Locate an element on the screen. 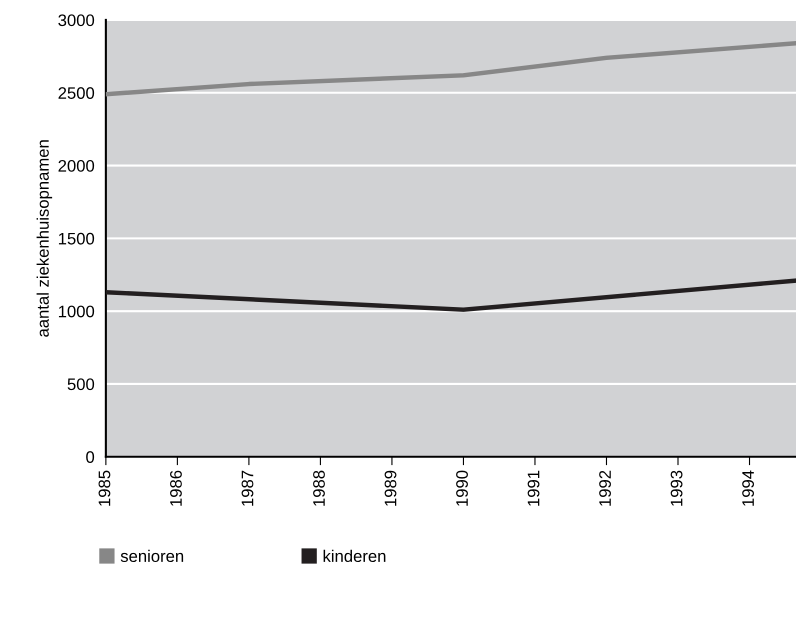 This screenshot has width=796, height=624. x-tick-label: 1994 is located at coordinates (748, 488).